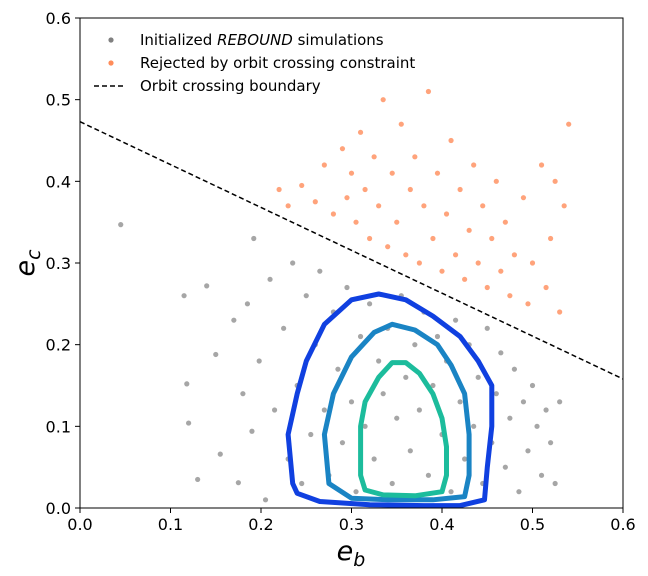 The image size is (648, 576). What do you see at coordinates (58, 263) in the screenshot?
I see `y-tick-label: 0.3` at bounding box center [58, 263].